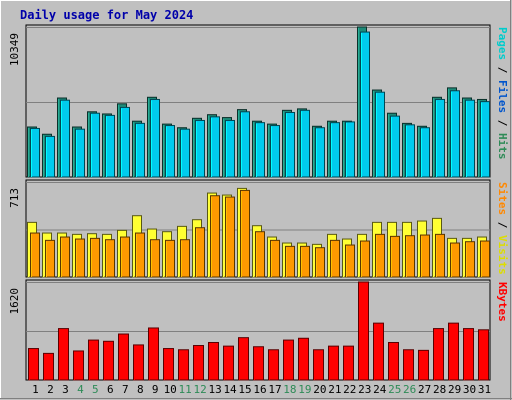 Image resolution: width=512 pixels, height=400 pixels. What do you see at coordinates (502, 93) in the screenshot?
I see `panel-legend: Pages / Files / Hits` at bounding box center [502, 93].